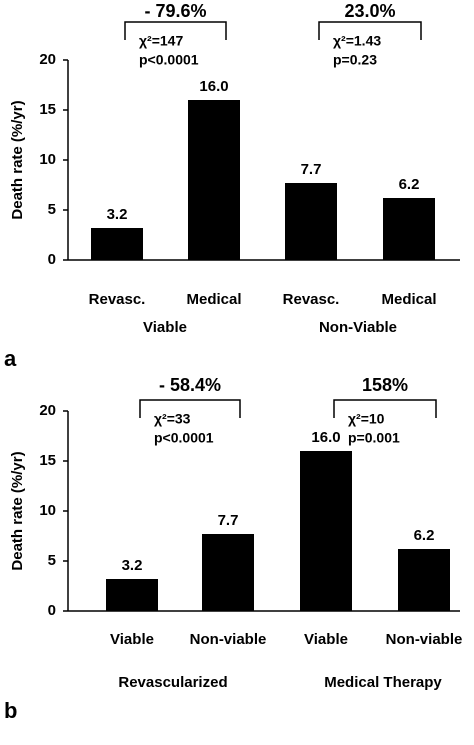 The height and width of the screenshot is (745, 474). I want to click on annotation-stat: χ²=33, so click(172, 419).